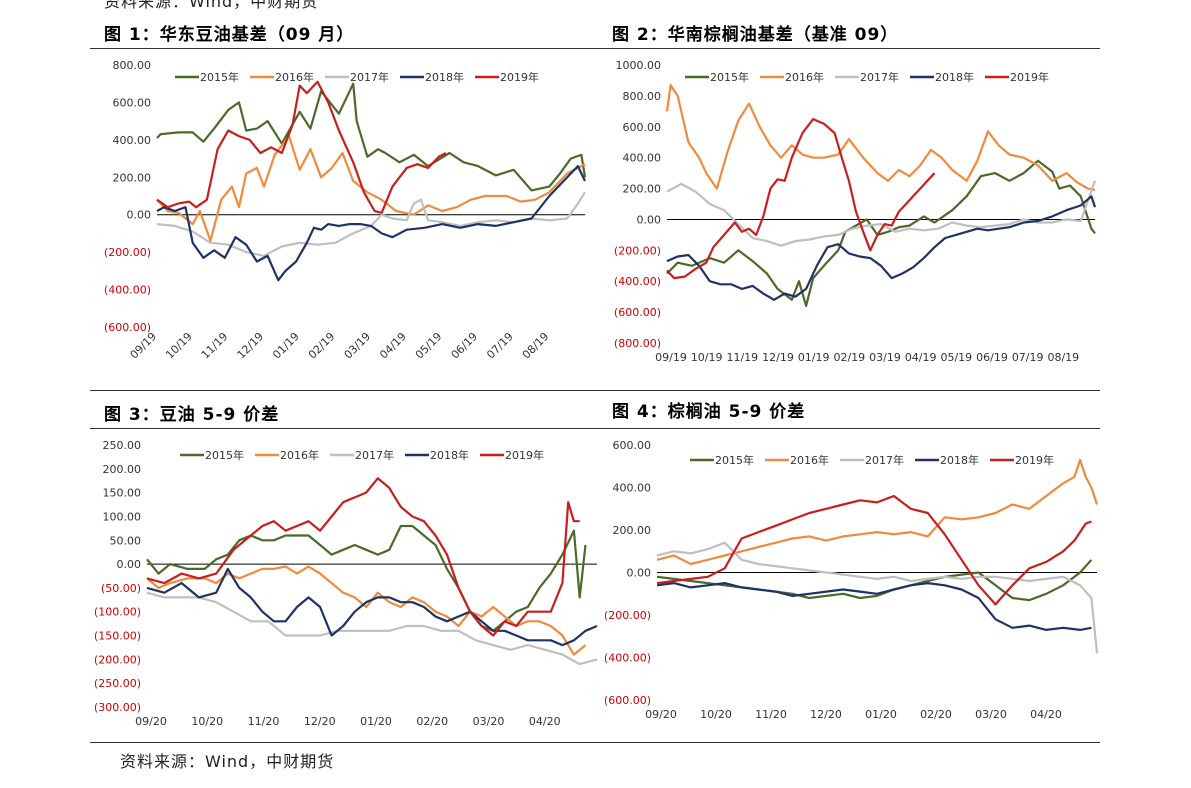  What do you see at coordinates (215, 346) in the screenshot?
I see `x-tick-label: 11/19` at bounding box center [215, 346].